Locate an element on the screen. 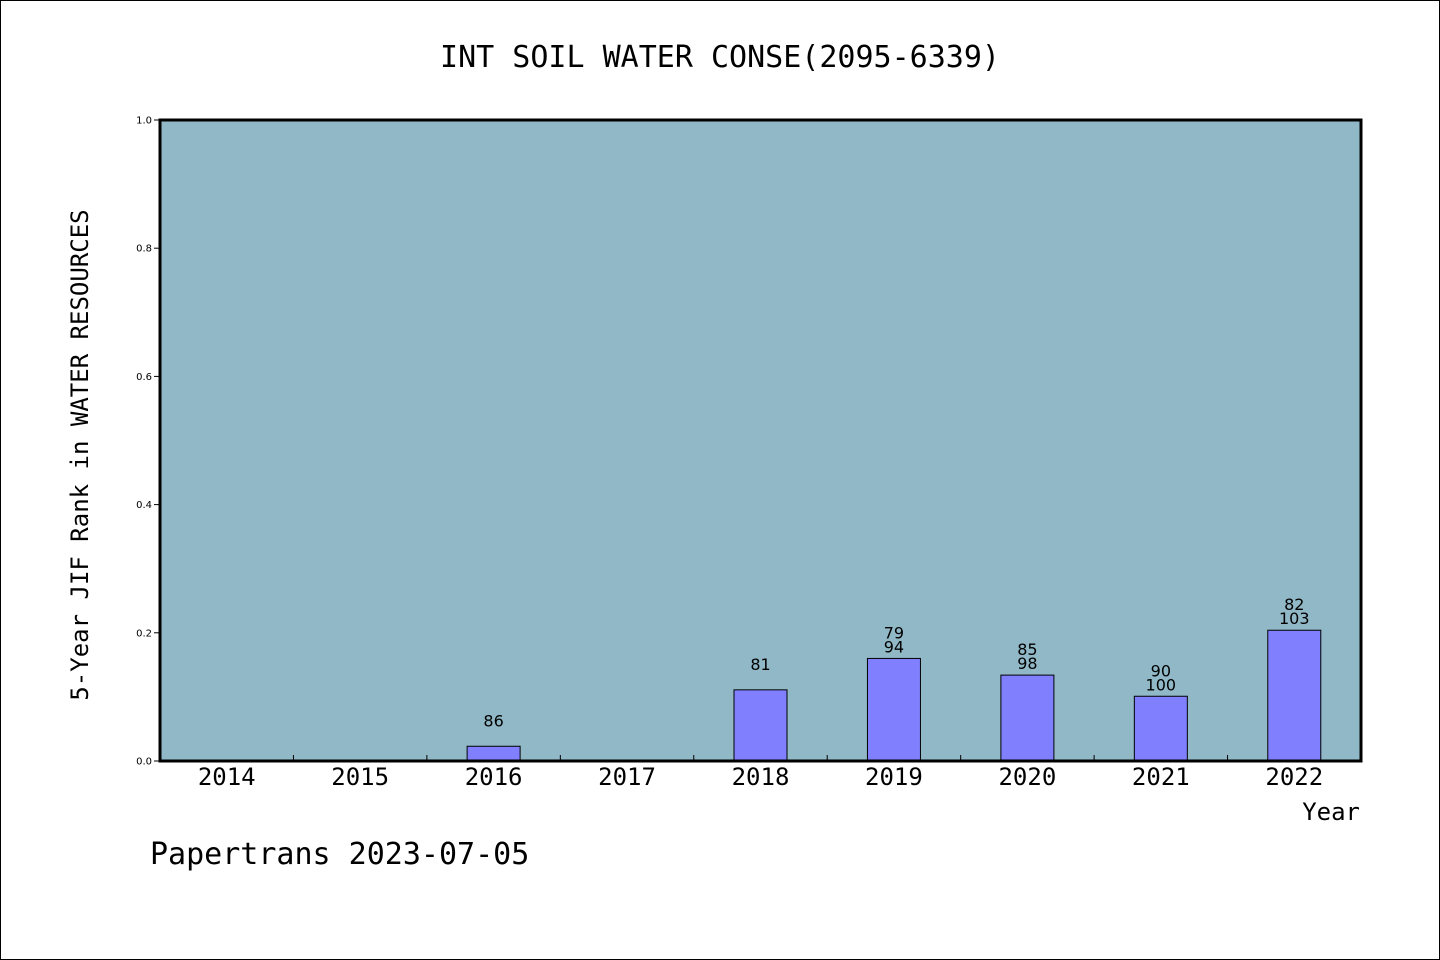 The width and height of the screenshot is (1440, 960). x-tick-label: 2014 is located at coordinates (227, 777).